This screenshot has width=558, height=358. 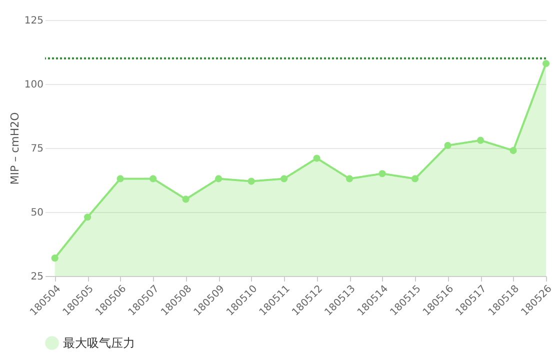 I want to click on y-tick-label: 25, so click(x=37, y=277).